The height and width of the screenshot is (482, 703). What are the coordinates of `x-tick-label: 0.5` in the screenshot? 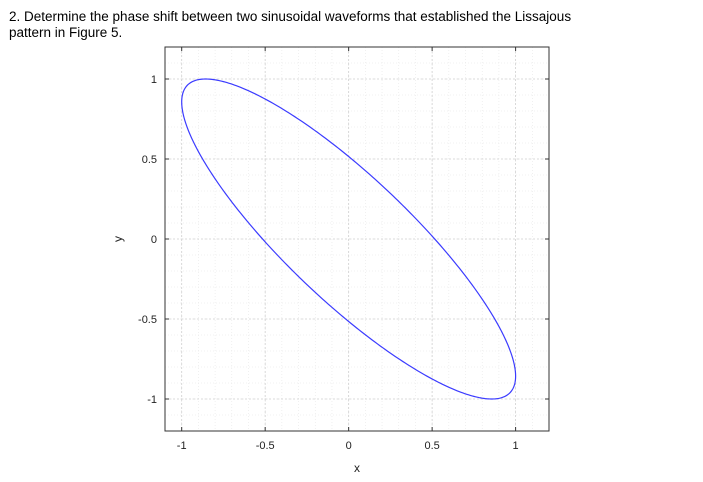 It's located at (431, 446).